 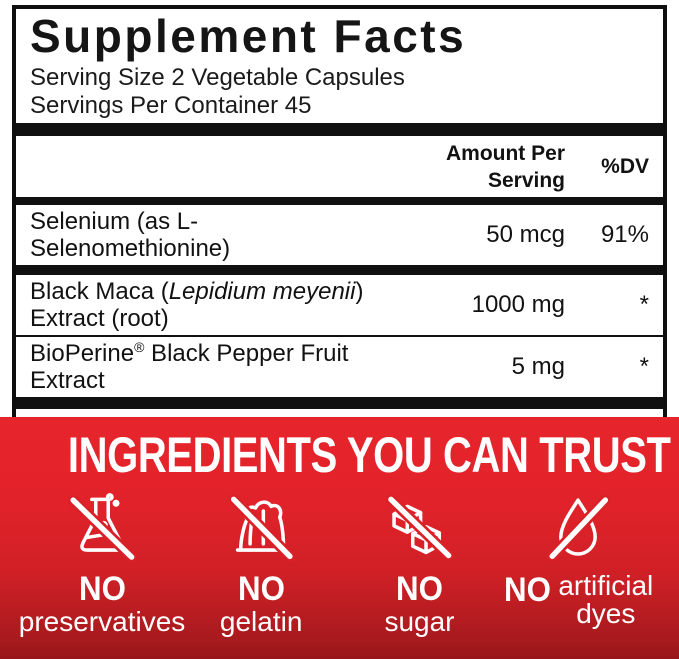 I want to click on claim-no-preservatives: NO preservatives, so click(x=102, y=563).